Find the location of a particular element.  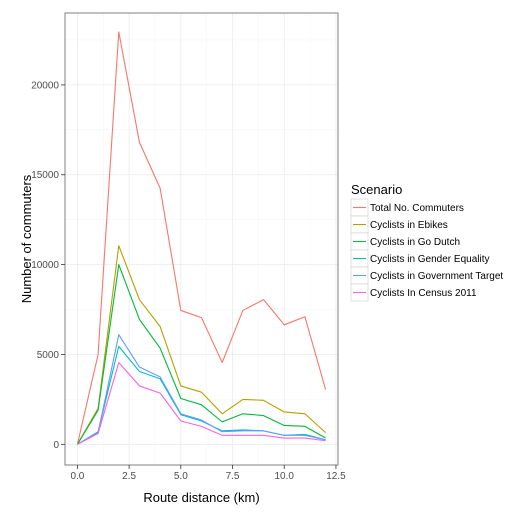

legend-label: Cyclists in Gender Equality is located at coordinates (430, 259).